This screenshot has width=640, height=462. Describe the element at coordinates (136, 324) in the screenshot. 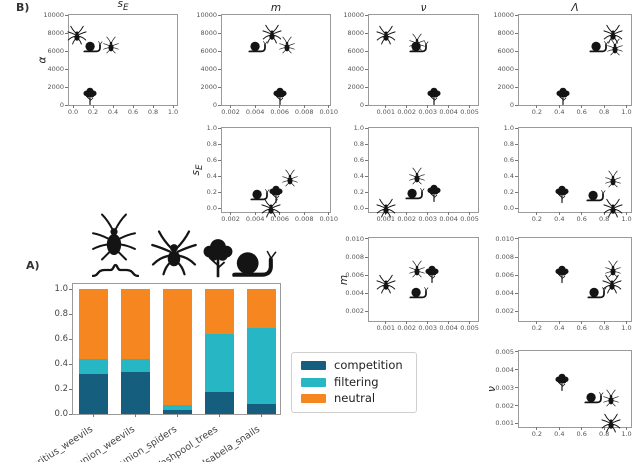

I see `Reunion_weevils-neutral-bar` at that location.